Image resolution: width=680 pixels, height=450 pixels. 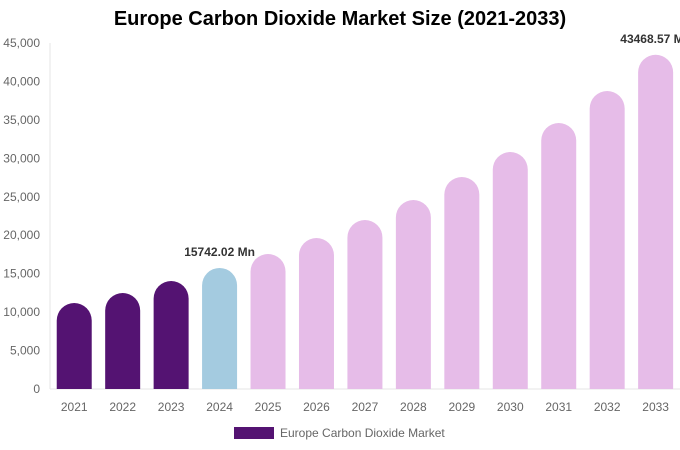 What do you see at coordinates (74, 346) in the screenshot?
I see `bar-2021` at bounding box center [74, 346].